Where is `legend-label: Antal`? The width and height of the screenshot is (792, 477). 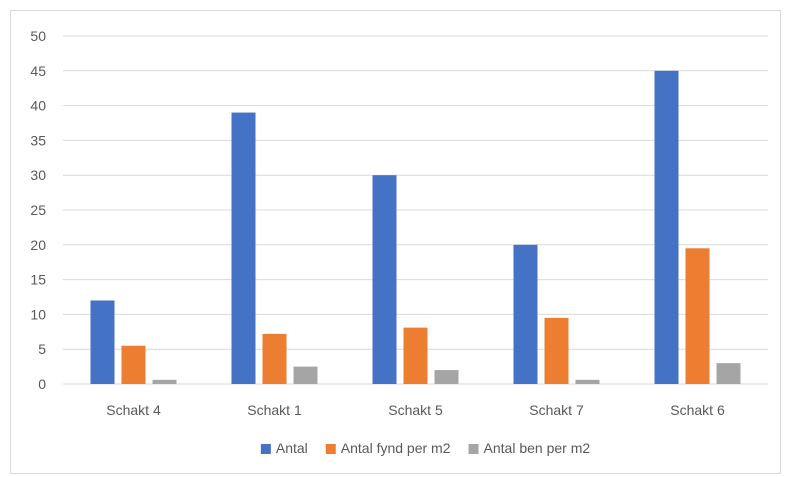 legend-label: Antal is located at coordinates (292, 448).